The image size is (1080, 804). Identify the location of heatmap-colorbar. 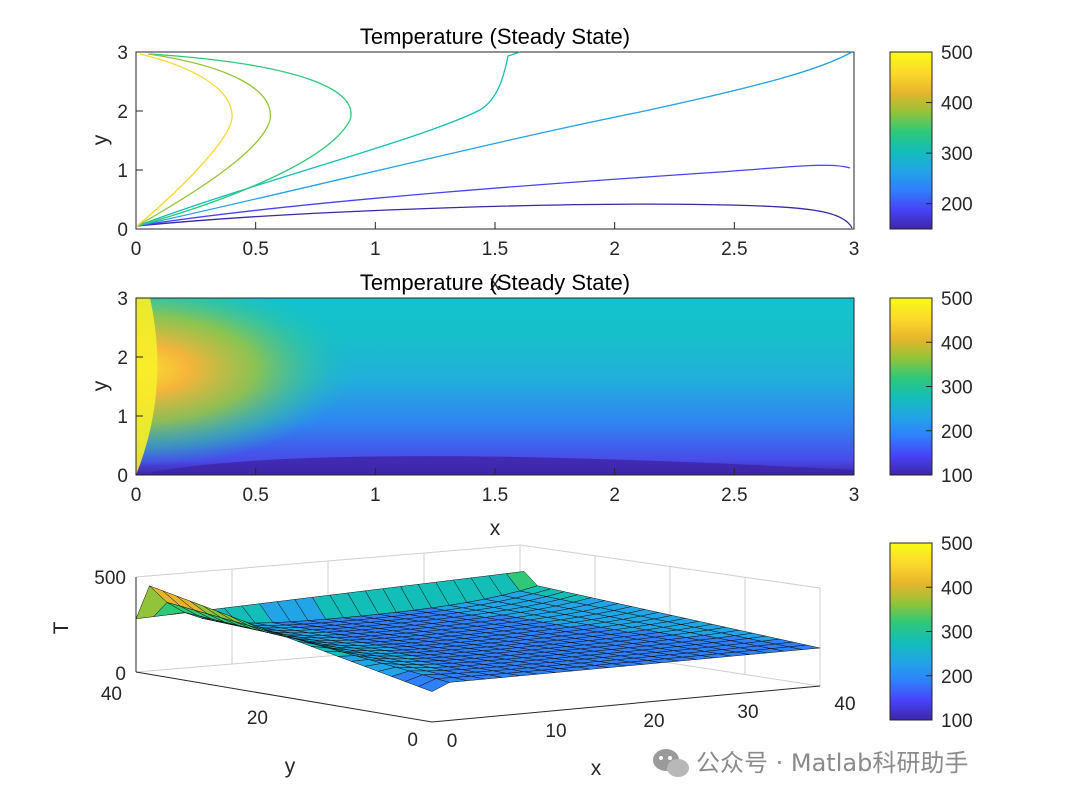
(911, 386).